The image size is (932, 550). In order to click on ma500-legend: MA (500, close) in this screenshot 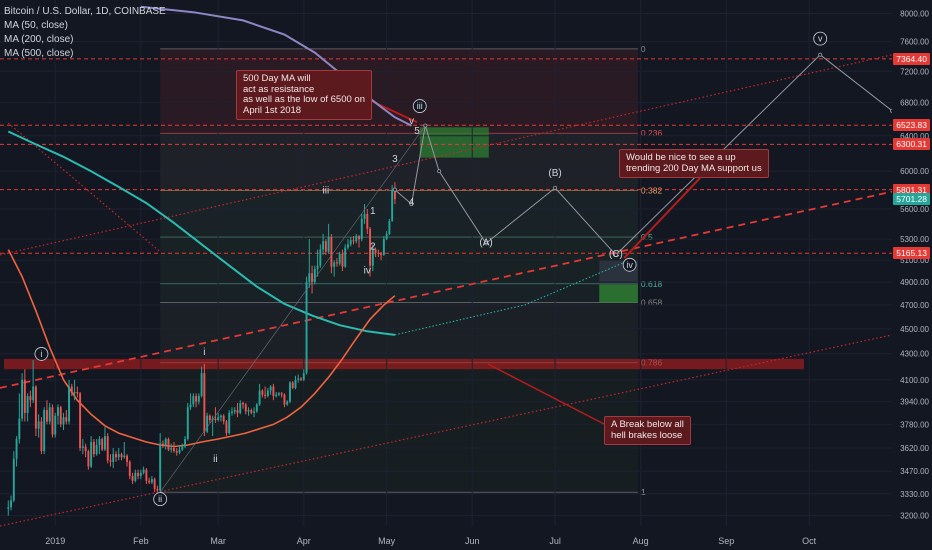, I will do `click(39, 53)`.